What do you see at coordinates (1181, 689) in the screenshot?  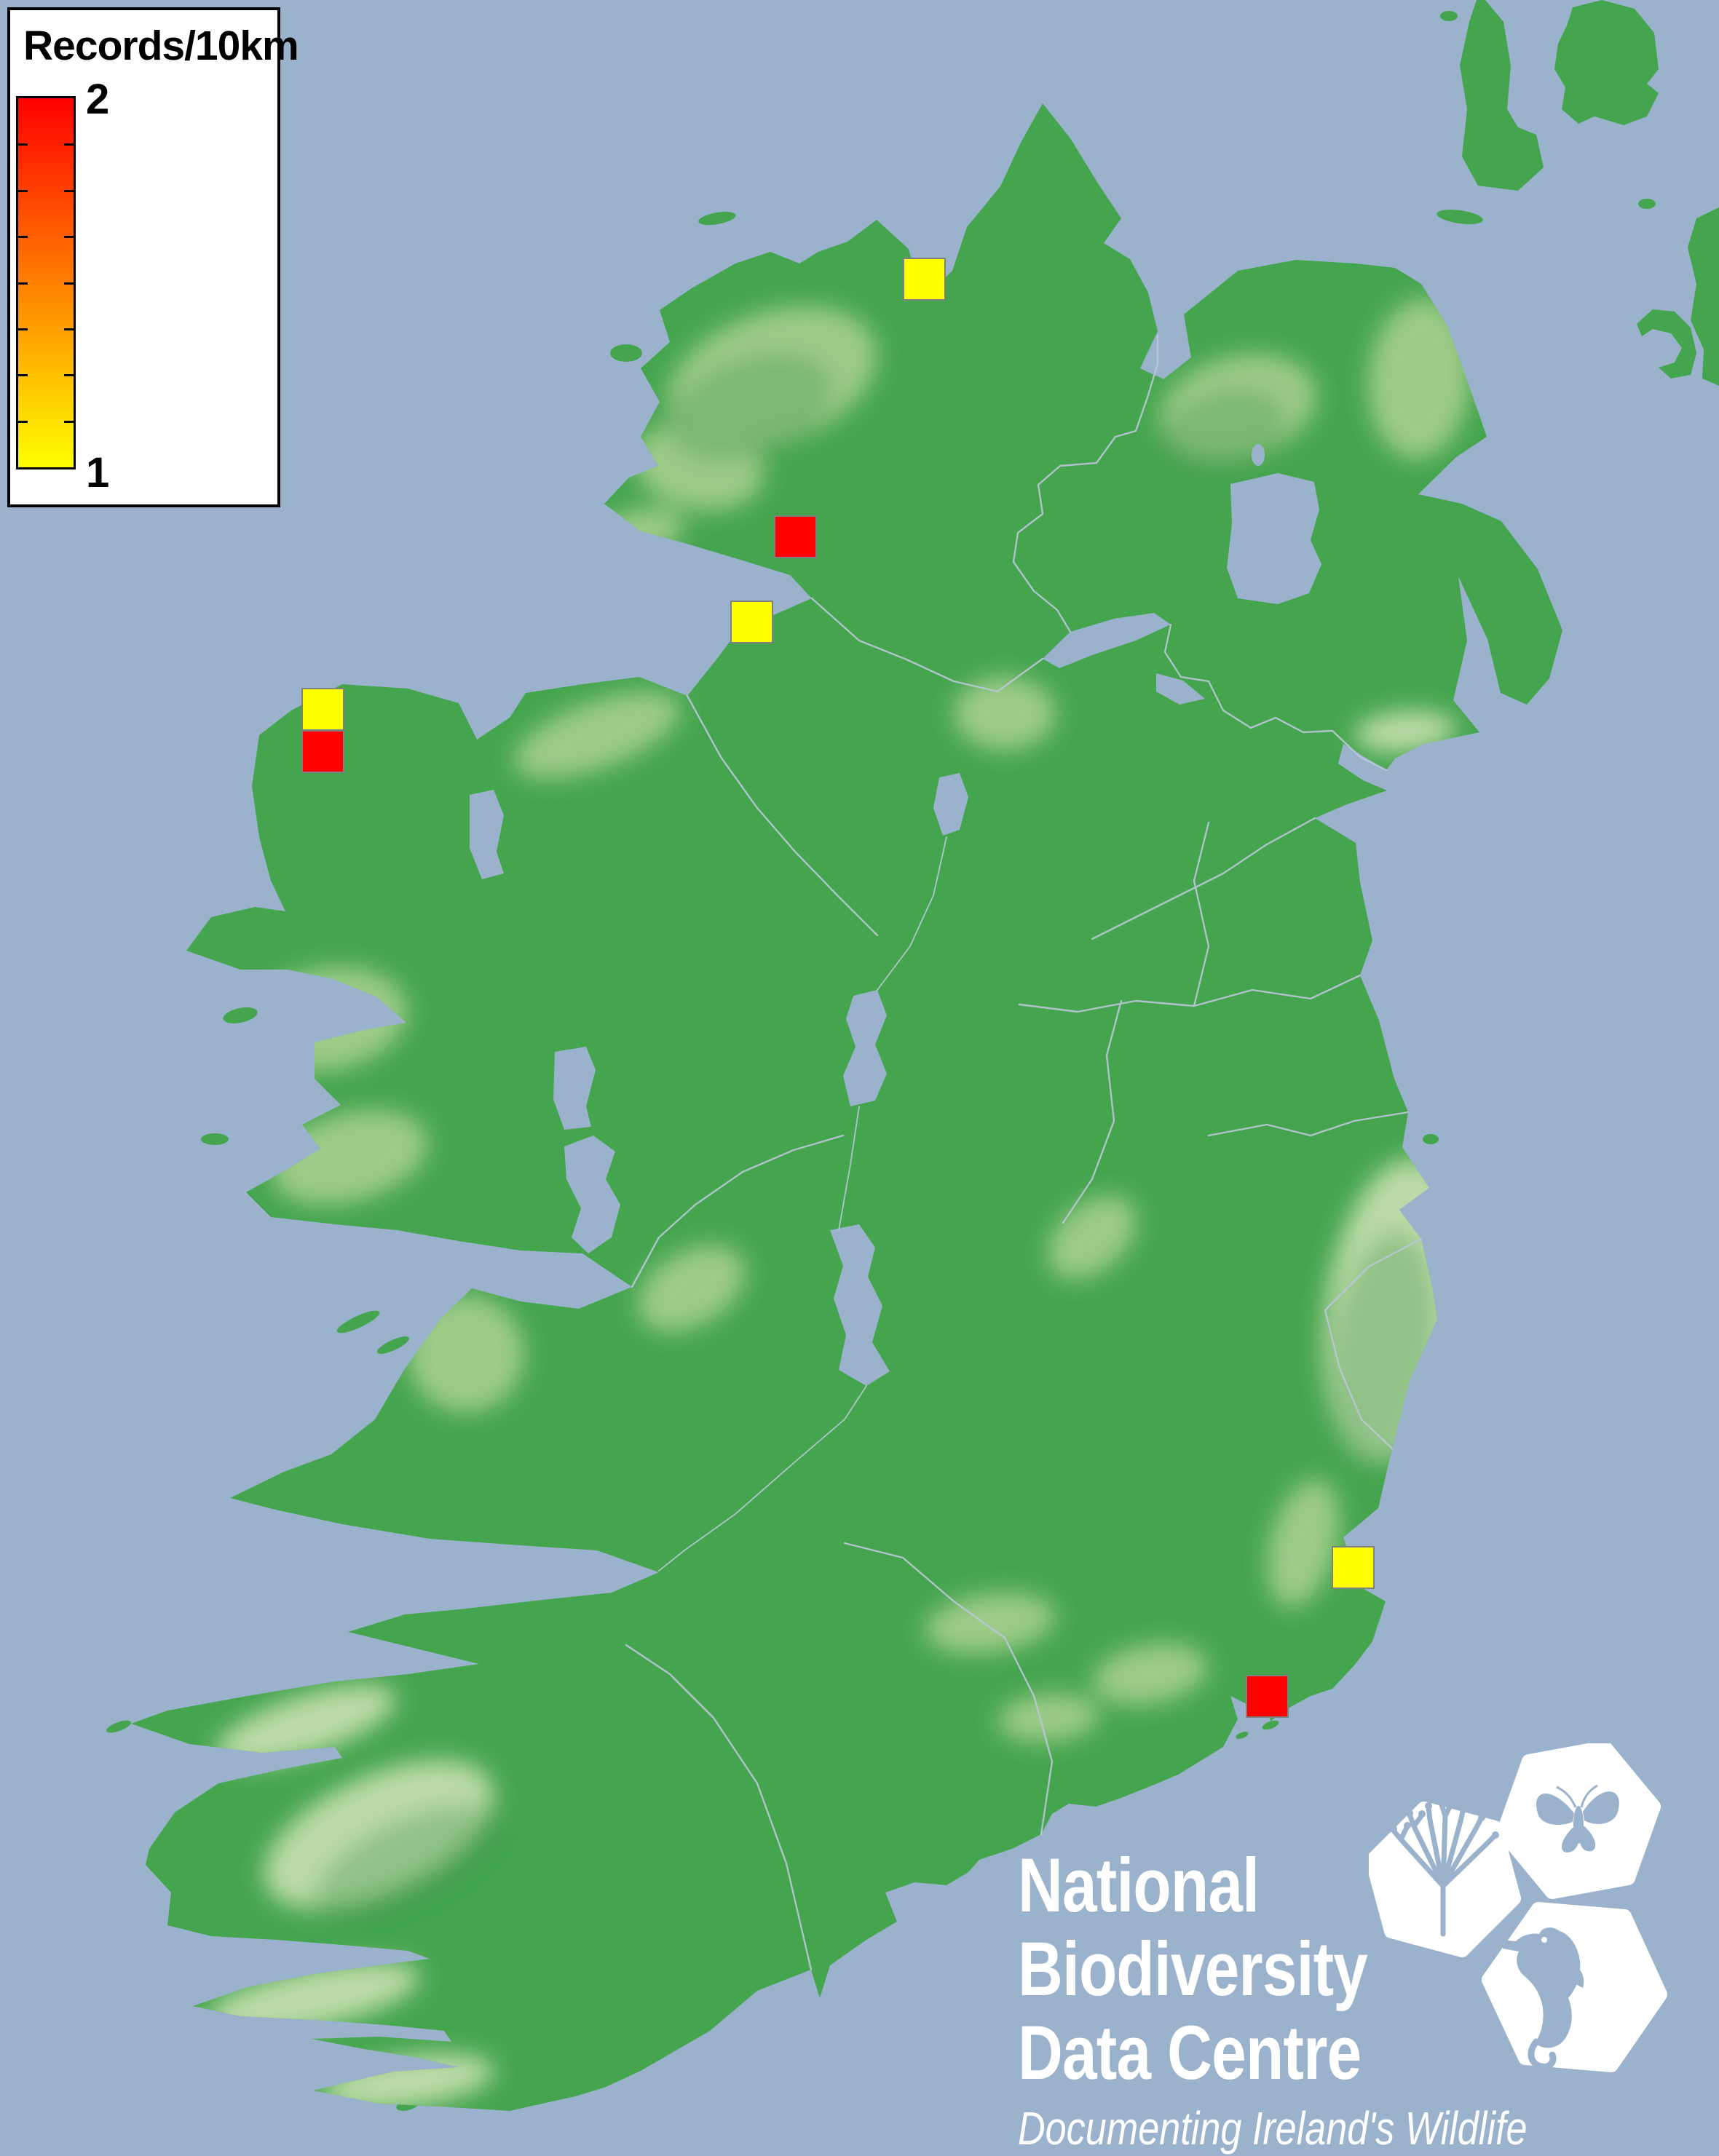 I see `lough-erne-upper` at bounding box center [1181, 689].